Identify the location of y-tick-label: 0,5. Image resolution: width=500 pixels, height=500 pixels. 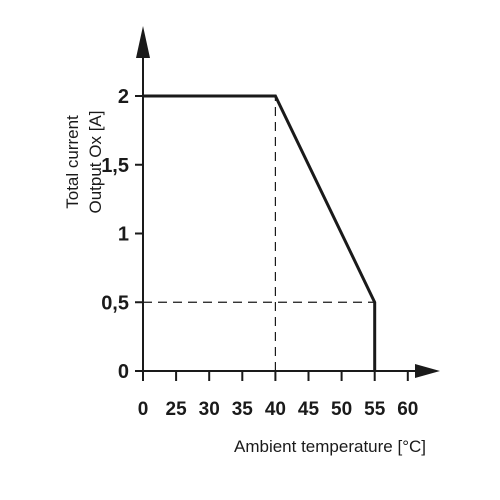
(115, 303).